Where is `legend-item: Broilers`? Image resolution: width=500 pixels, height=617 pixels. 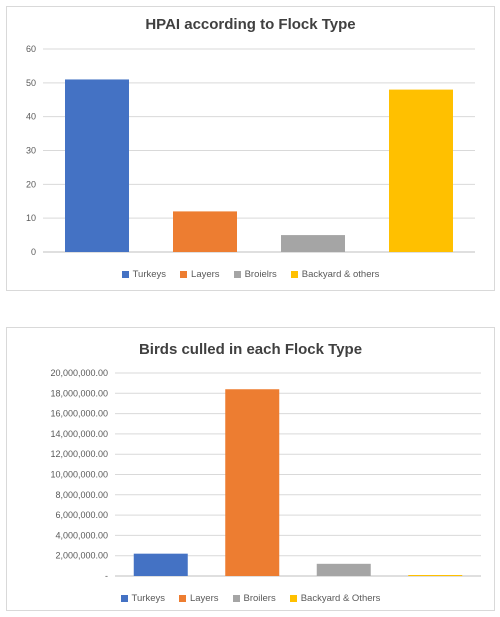 legend-item: Broilers is located at coordinates (254, 598).